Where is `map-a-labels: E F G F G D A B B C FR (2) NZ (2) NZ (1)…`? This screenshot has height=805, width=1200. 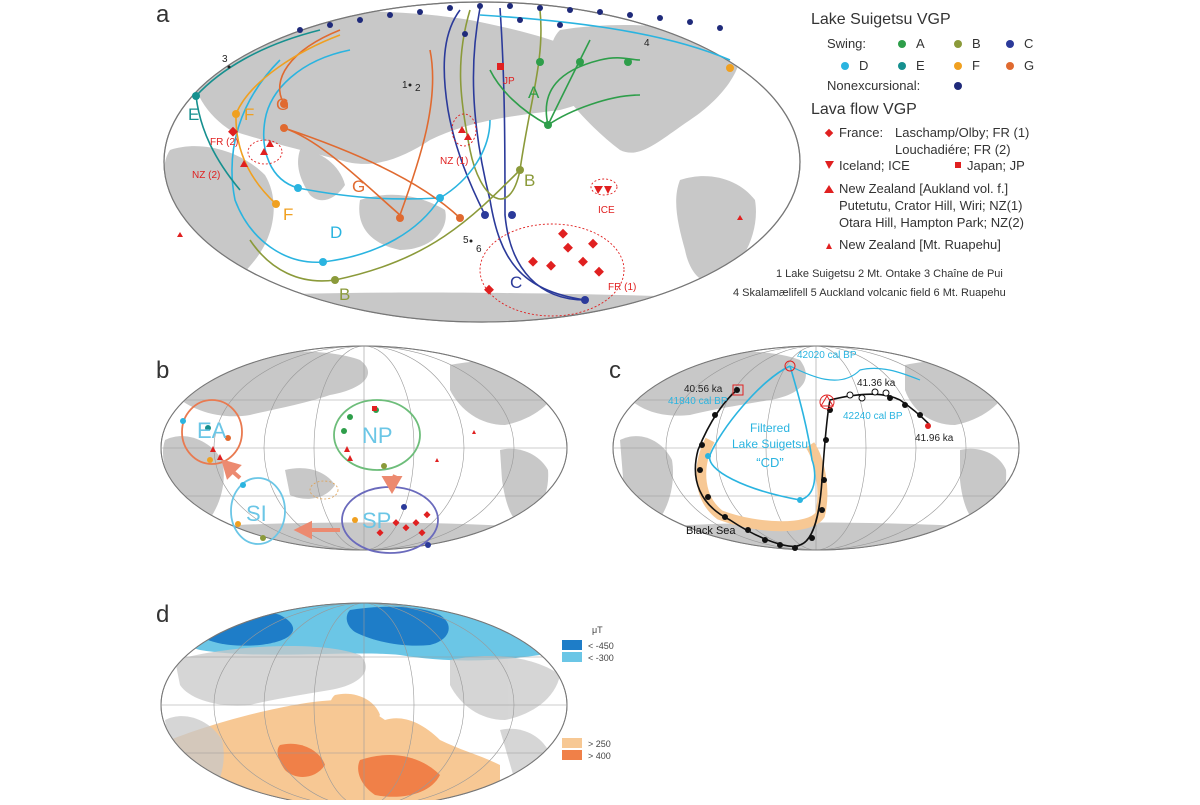 map-a-labels: E F G F G D A B B C FR (2) NZ (2) NZ (1)… is located at coordinates (419, 171).